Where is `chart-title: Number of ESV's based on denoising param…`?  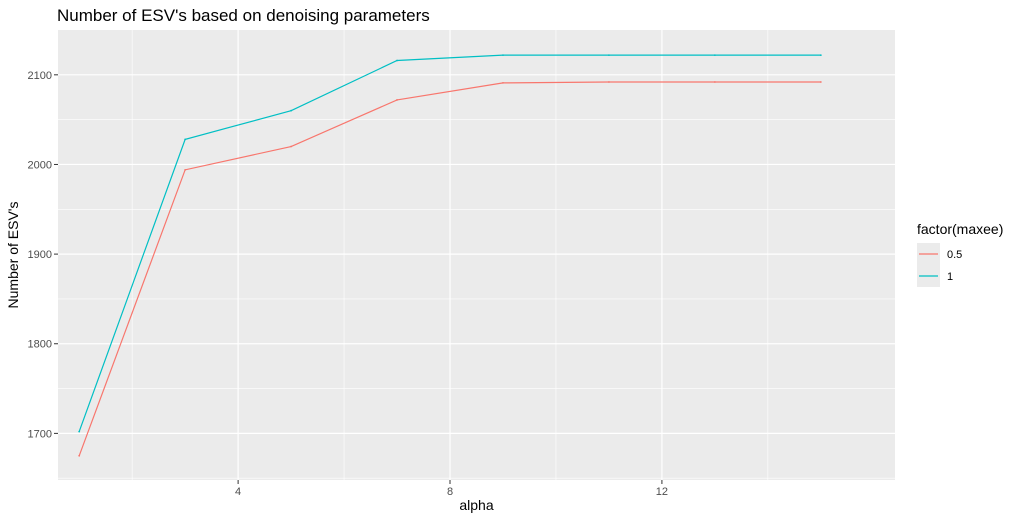
chart-title: Number of ESV's based on denoising param… is located at coordinates (243, 15).